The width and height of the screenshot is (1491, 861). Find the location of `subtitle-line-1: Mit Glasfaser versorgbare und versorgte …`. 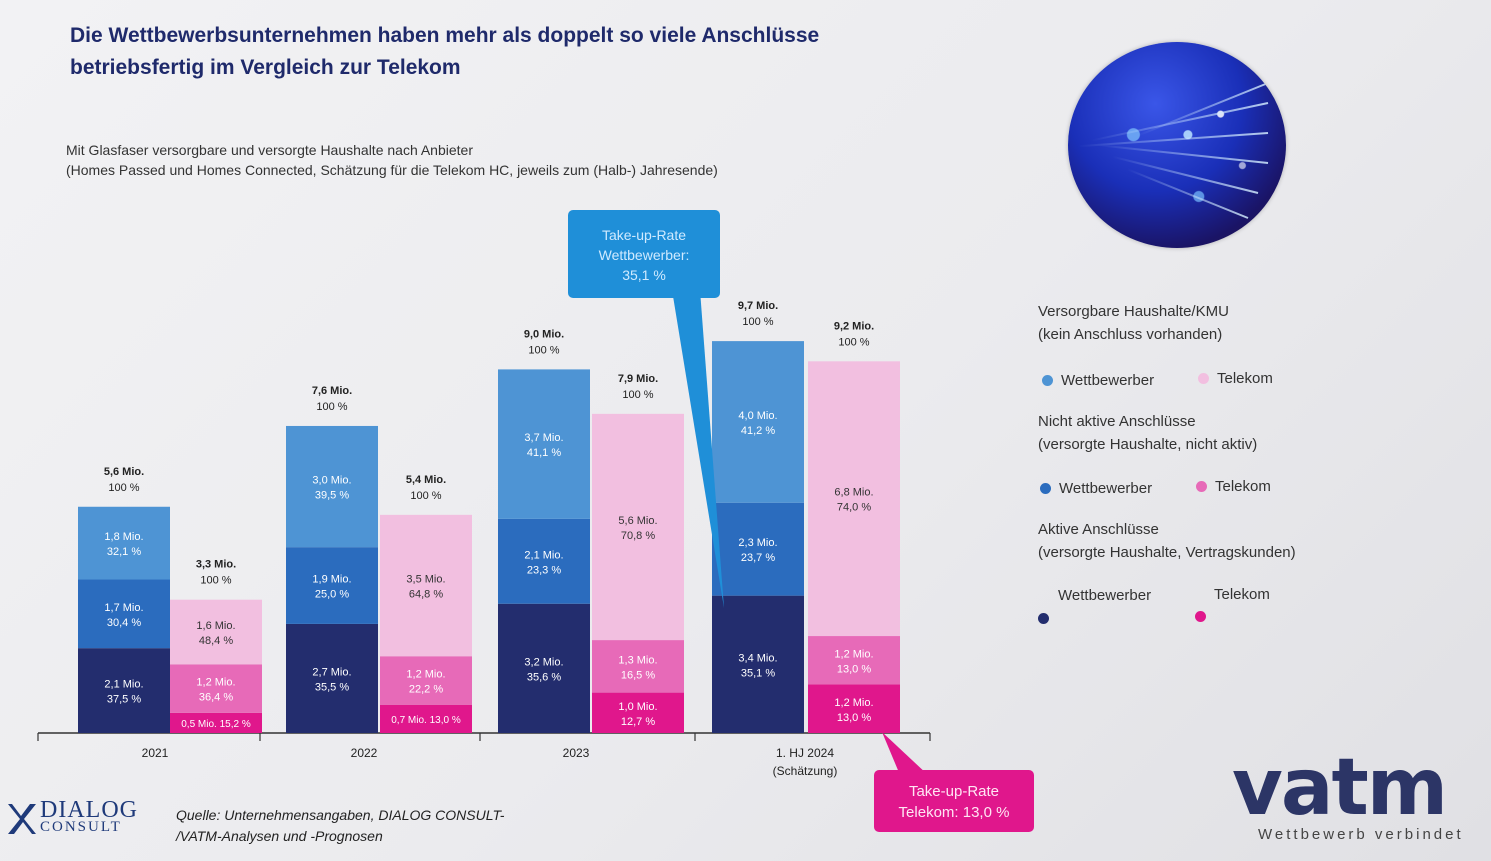

subtitle-line-1: Mit Glasfaser versorgbare und versorgte … is located at coordinates (269, 150).